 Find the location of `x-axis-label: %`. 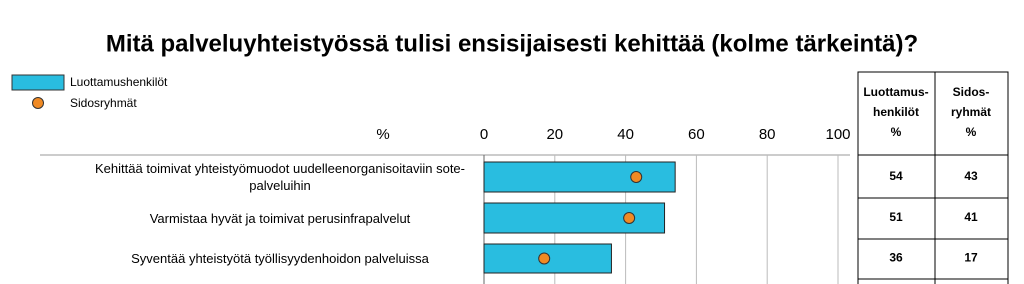

x-axis-label: % is located at coordinates (382, 134).